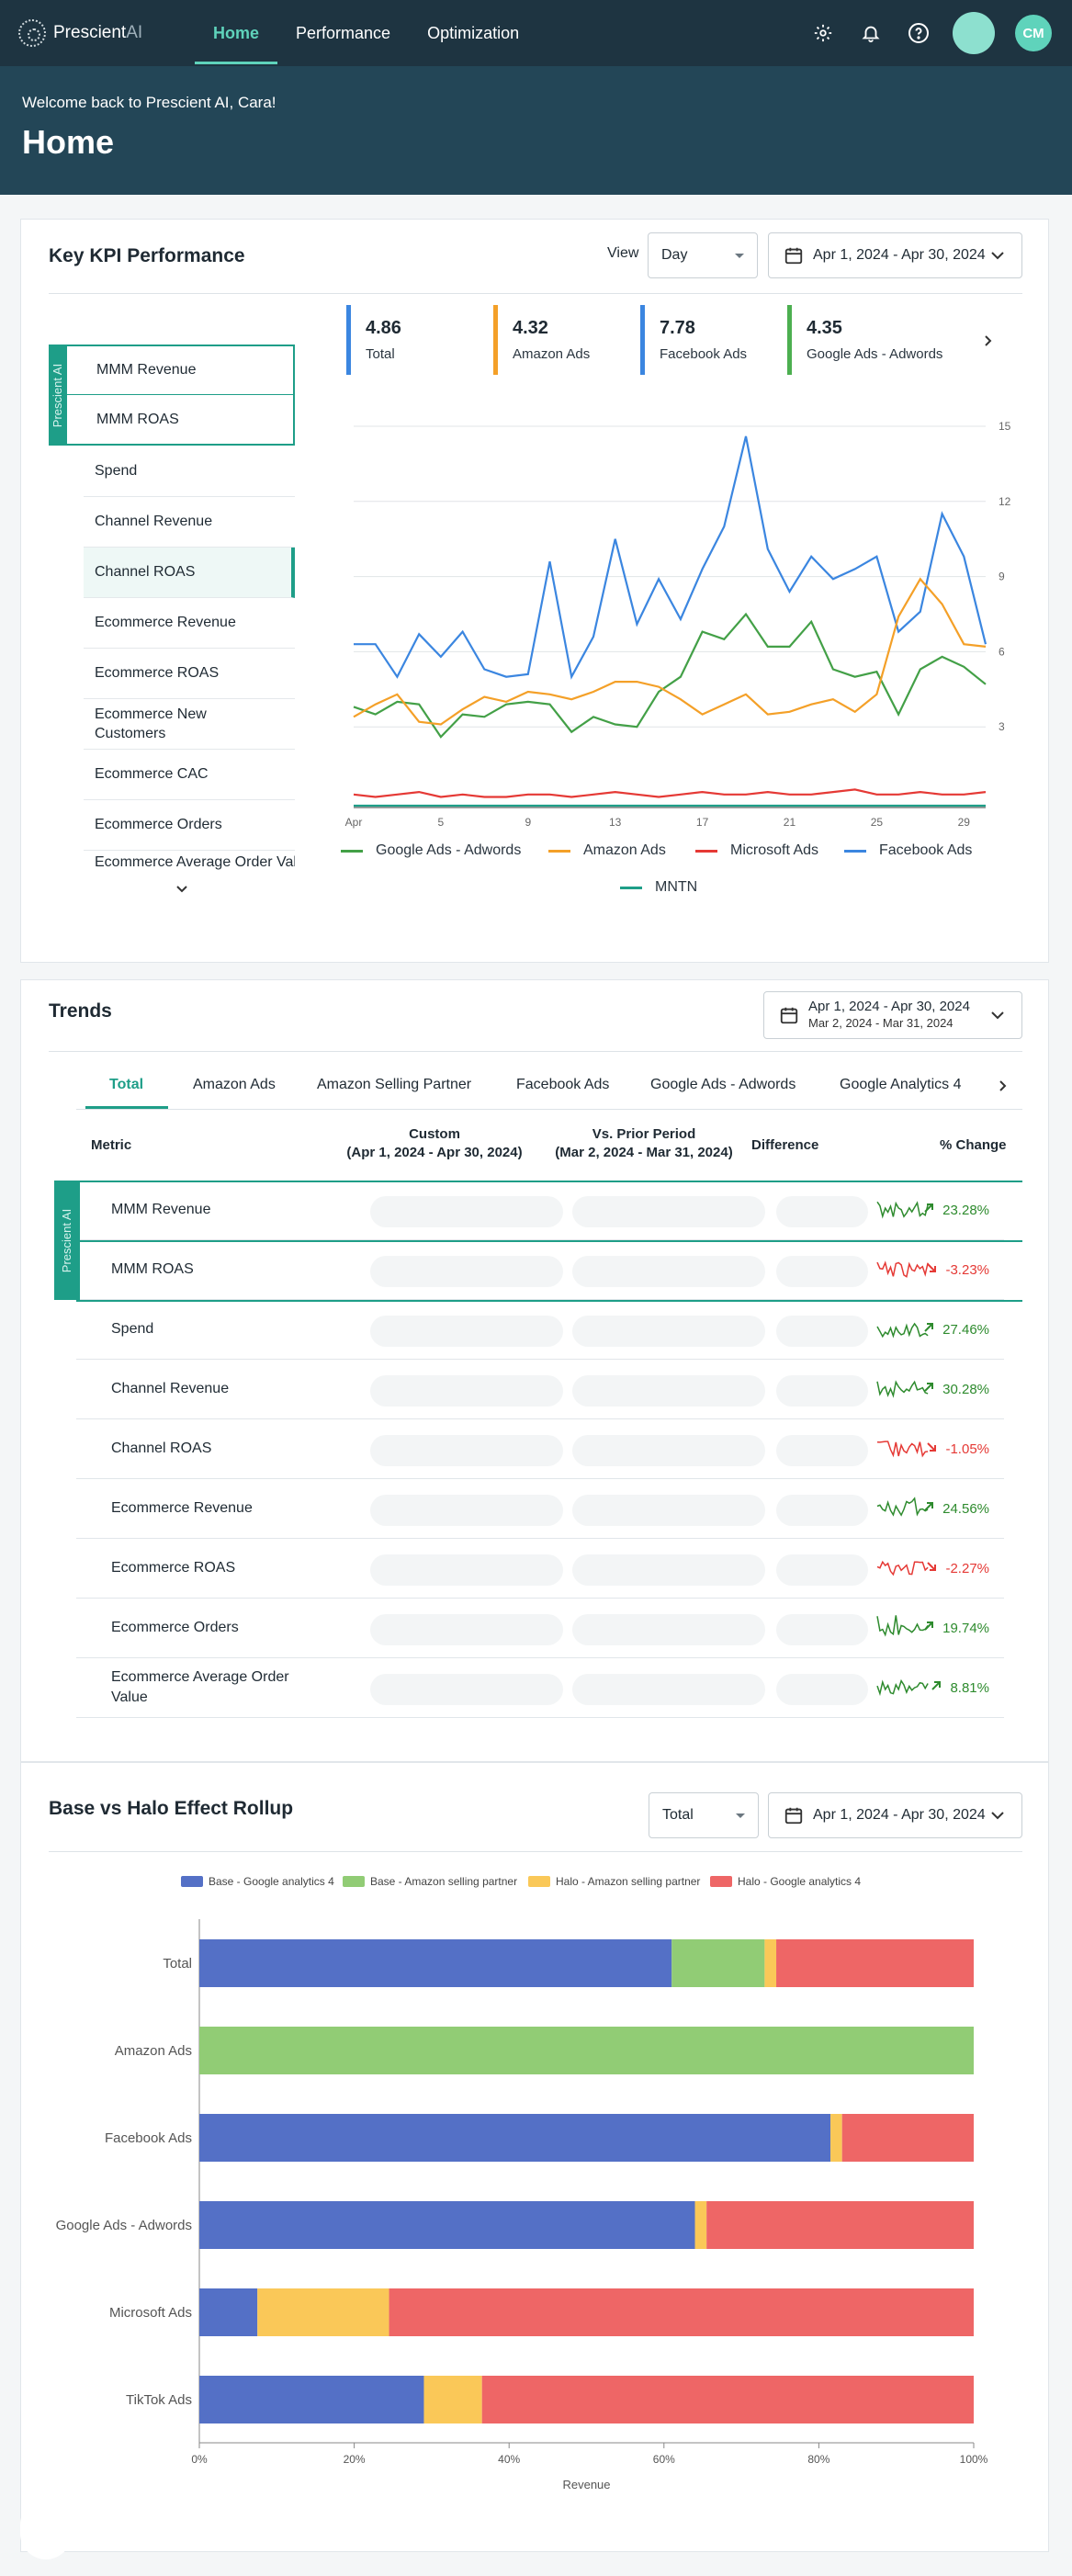 This screenshot has width=1072, height=2576. I want to click on metric-item-ecommerce-roas: Ecommerce ROAS, so click(189, 674).